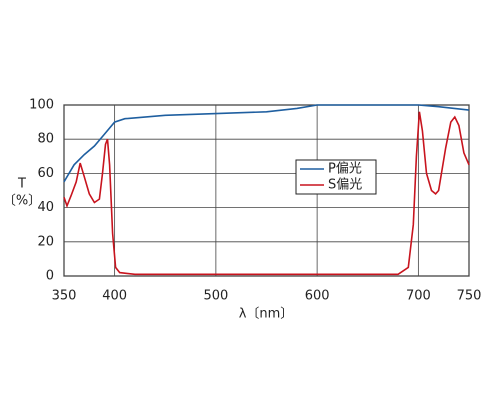  I want to click on y-axis-label: T, so click(21, 184).